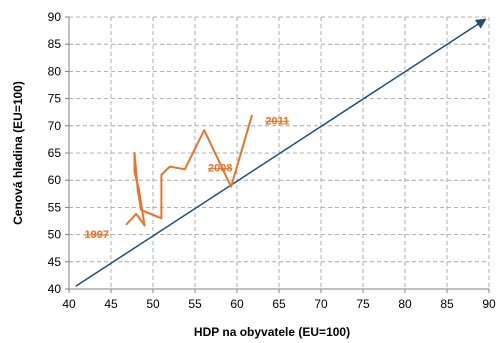 Image resolution: width=496 pixels, height=343 pixels. Describe the element at coordinates (55, 235) in the screenshot. I see `y-tick-label: 50` at that location.